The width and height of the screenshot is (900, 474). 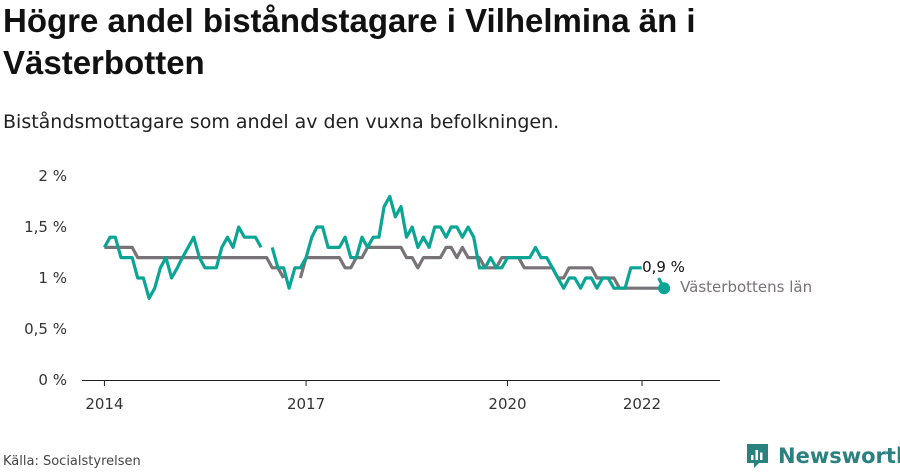 I want to click on x-tick-label: 2020, so click(x=507, y=404).